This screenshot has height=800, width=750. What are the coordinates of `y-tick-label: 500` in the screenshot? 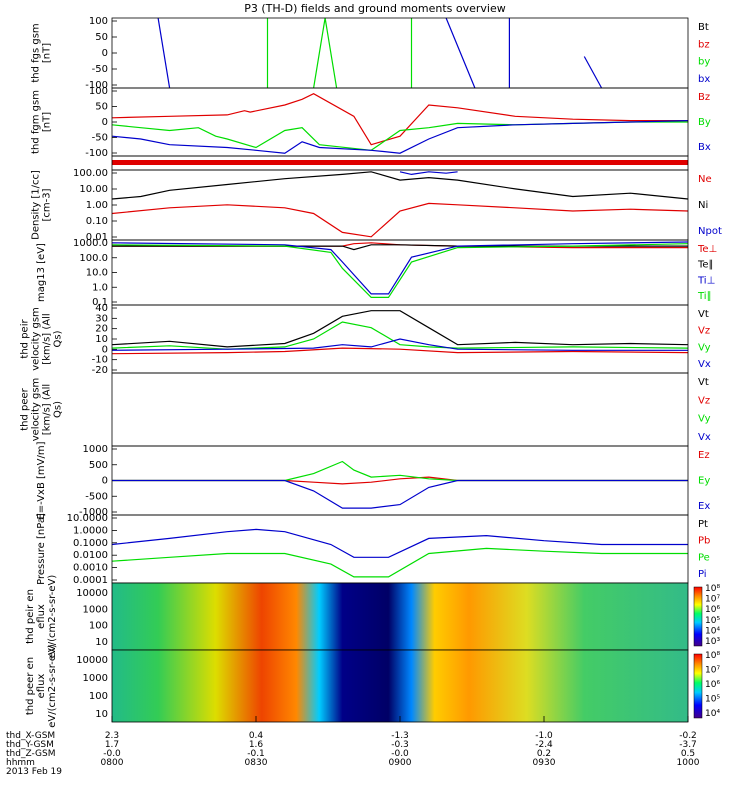 It's located at (98, 465).